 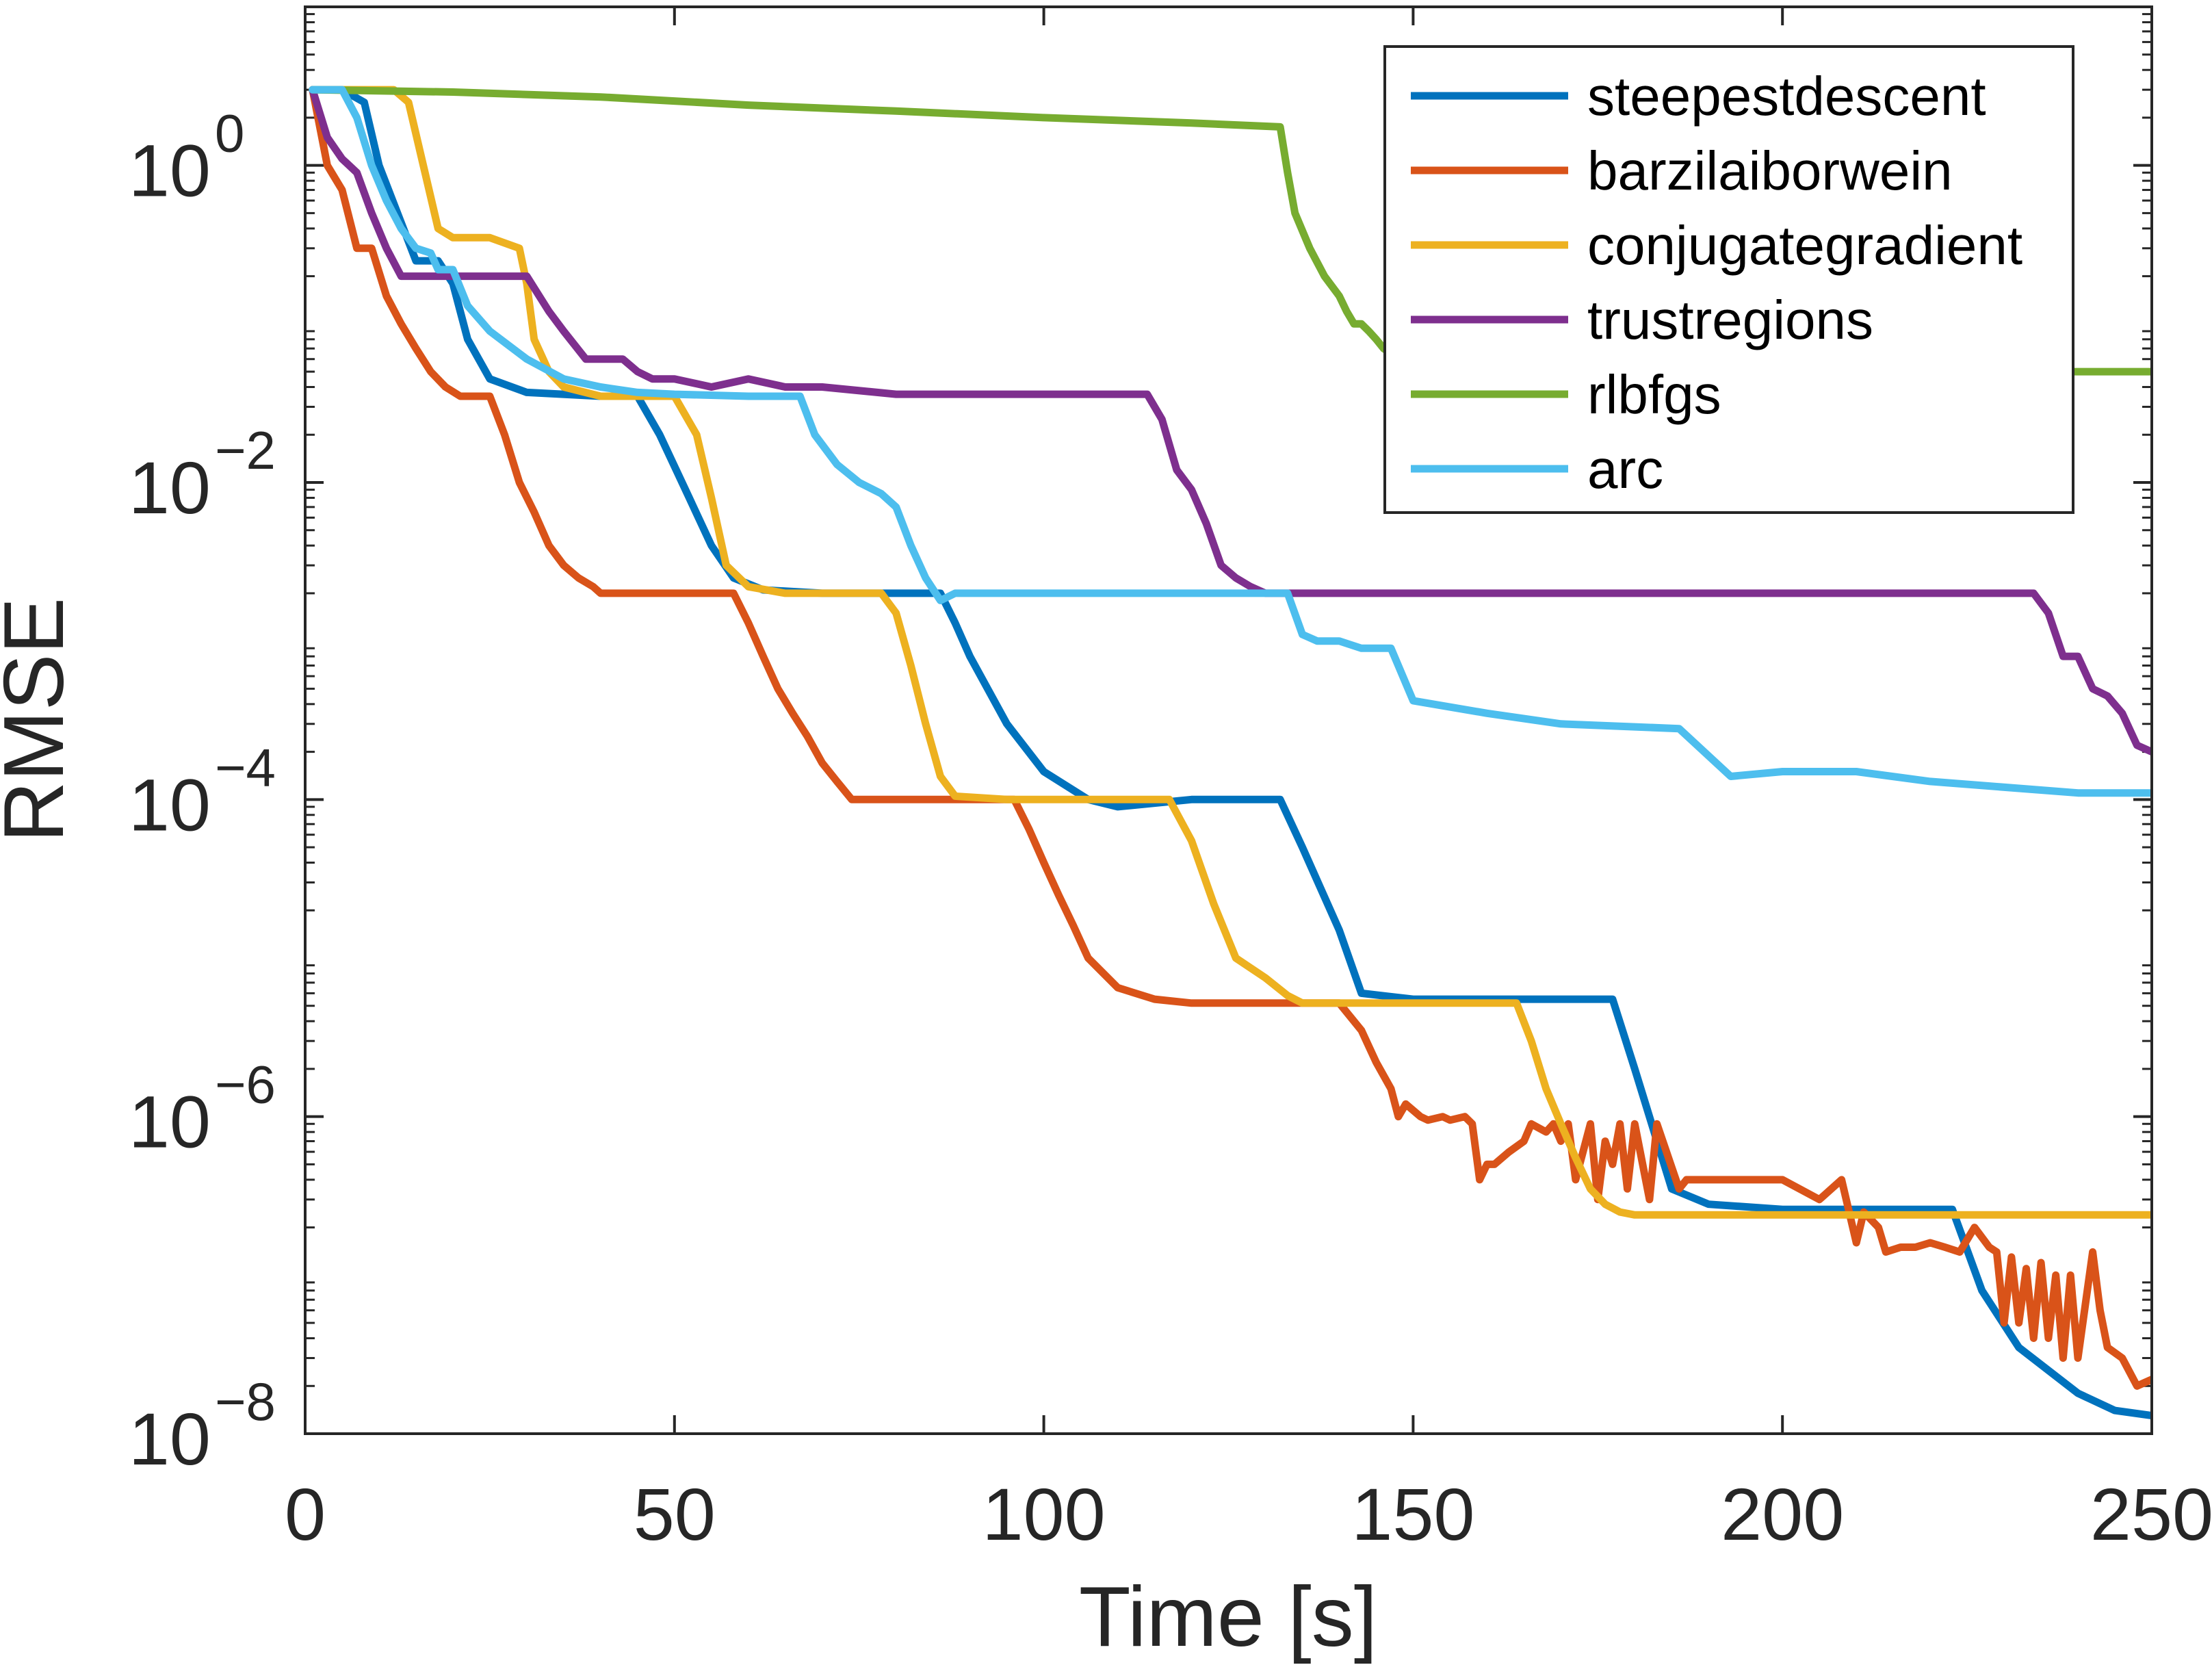 I want to click on legend-item-arc: arc, so click(x=1537, y=469).